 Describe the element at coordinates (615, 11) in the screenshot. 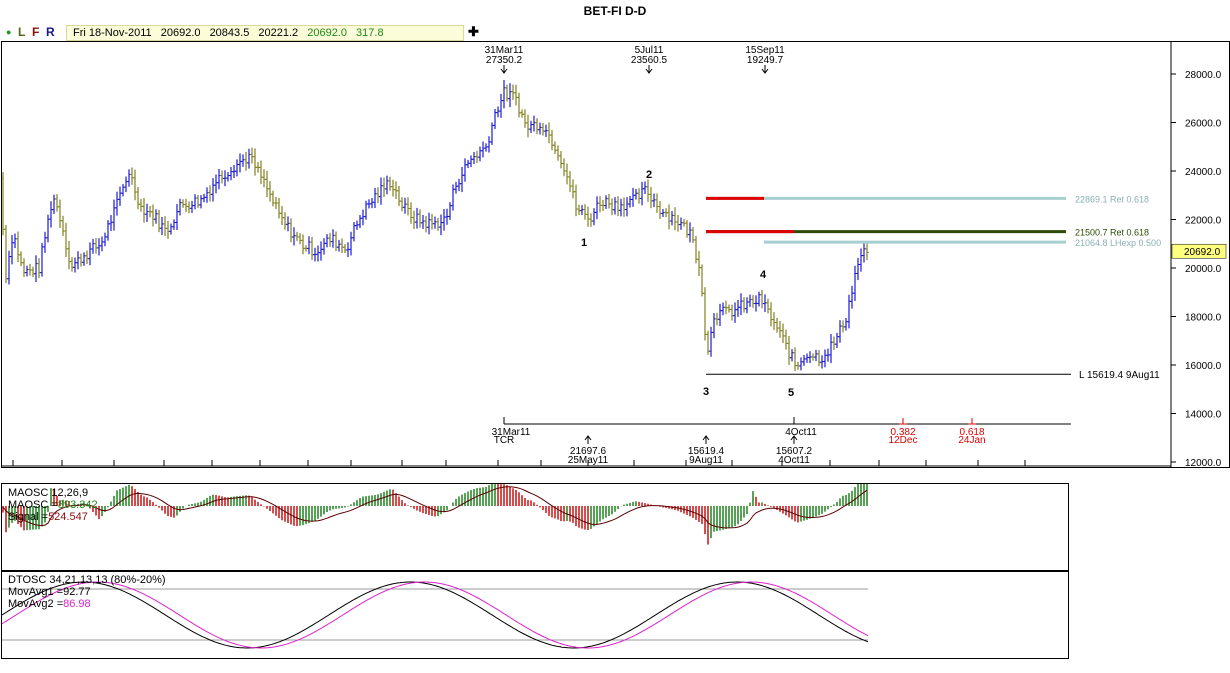

I see `chart-title: BET-FI D-D` at that location.